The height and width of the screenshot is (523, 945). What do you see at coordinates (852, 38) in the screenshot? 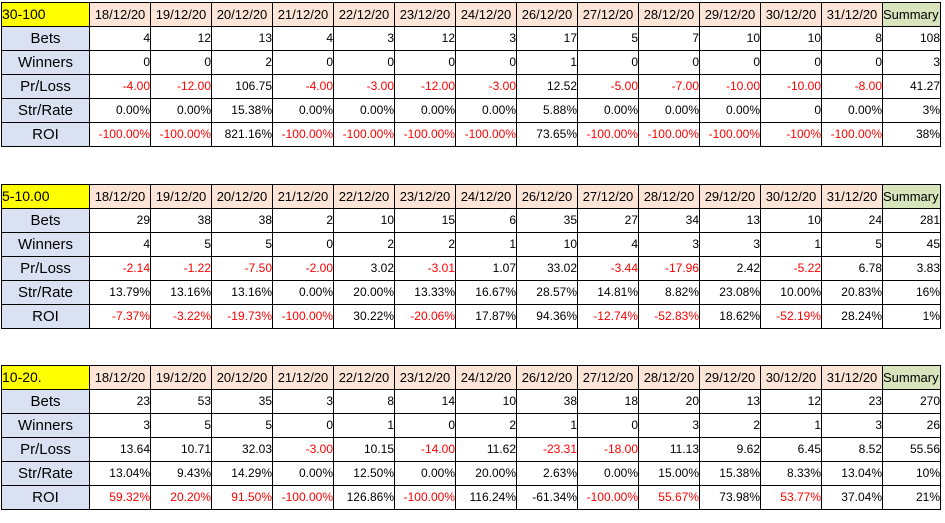
I see `value-cell: 8` at bounding box center [852, 38].